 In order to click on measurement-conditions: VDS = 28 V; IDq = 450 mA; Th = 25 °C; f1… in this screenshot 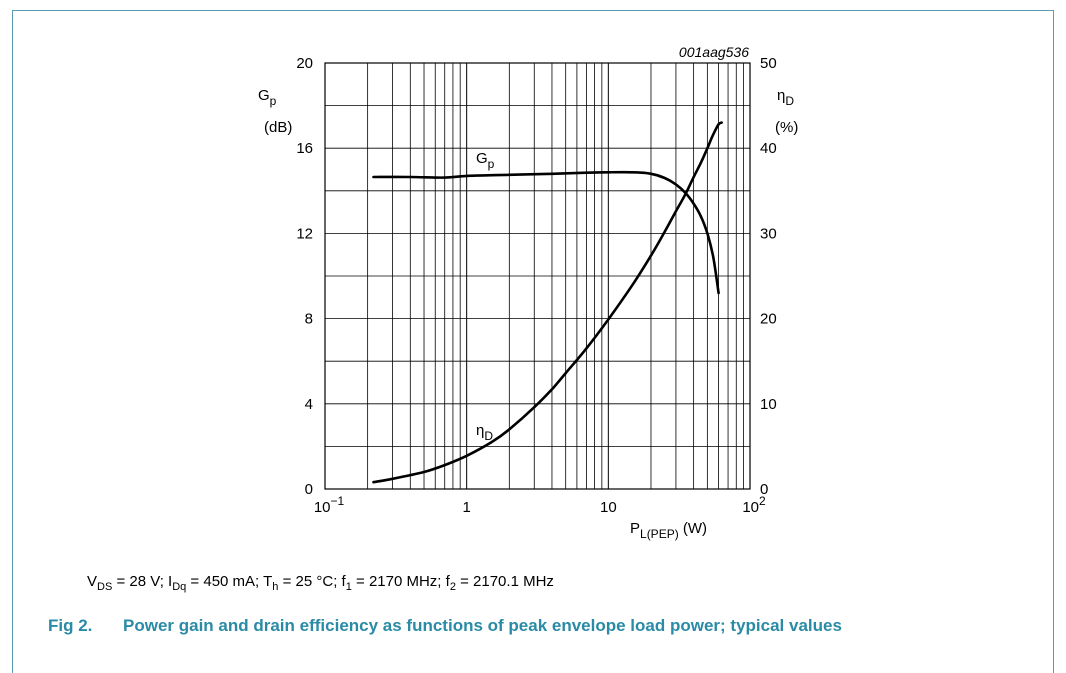, I will do `click(320, 583)`.